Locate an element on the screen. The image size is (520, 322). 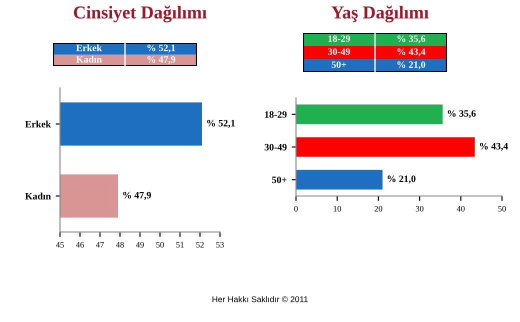
data-label: % 43,4 is located at coordinates (494, 146).